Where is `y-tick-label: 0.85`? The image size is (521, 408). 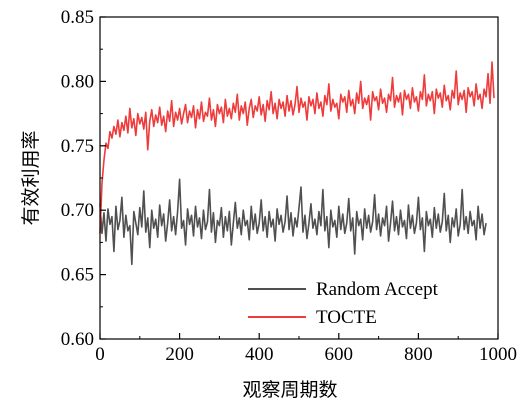
y-tick-label: 0.85 is located at coordinates (77, 17).